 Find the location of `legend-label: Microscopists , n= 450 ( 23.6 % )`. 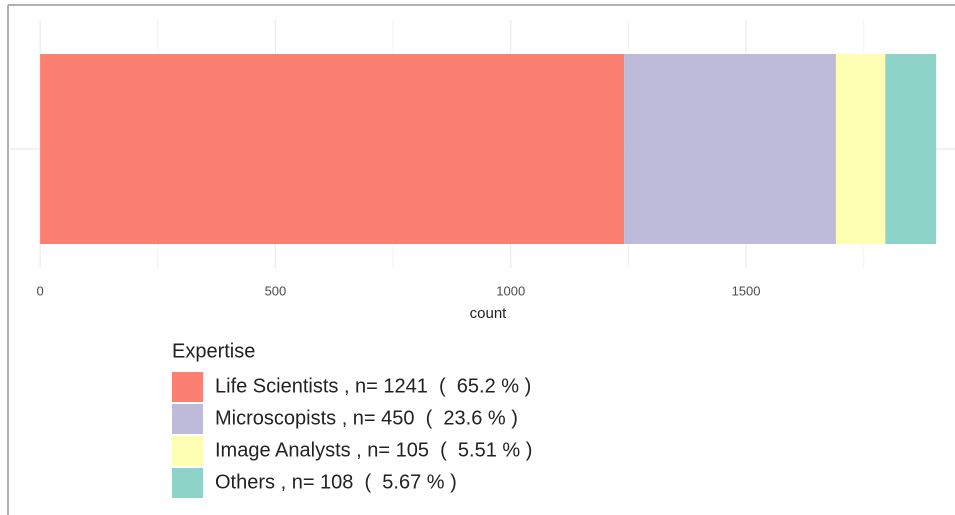

legend-label: Microscopists , n= 450 ( 23.6 % ) is located at coordinates (366, 418).